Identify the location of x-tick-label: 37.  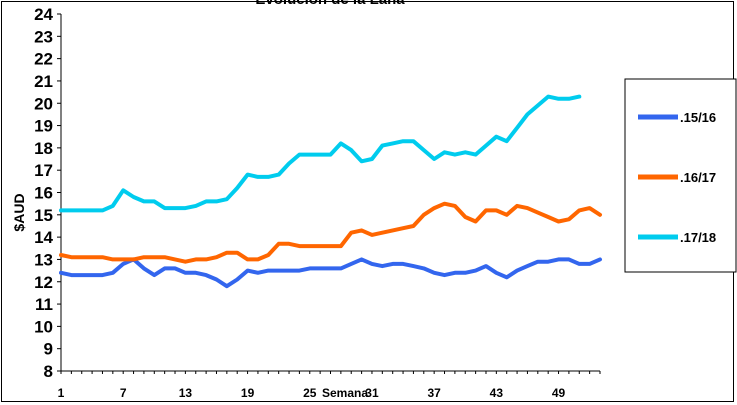
(434, 393).